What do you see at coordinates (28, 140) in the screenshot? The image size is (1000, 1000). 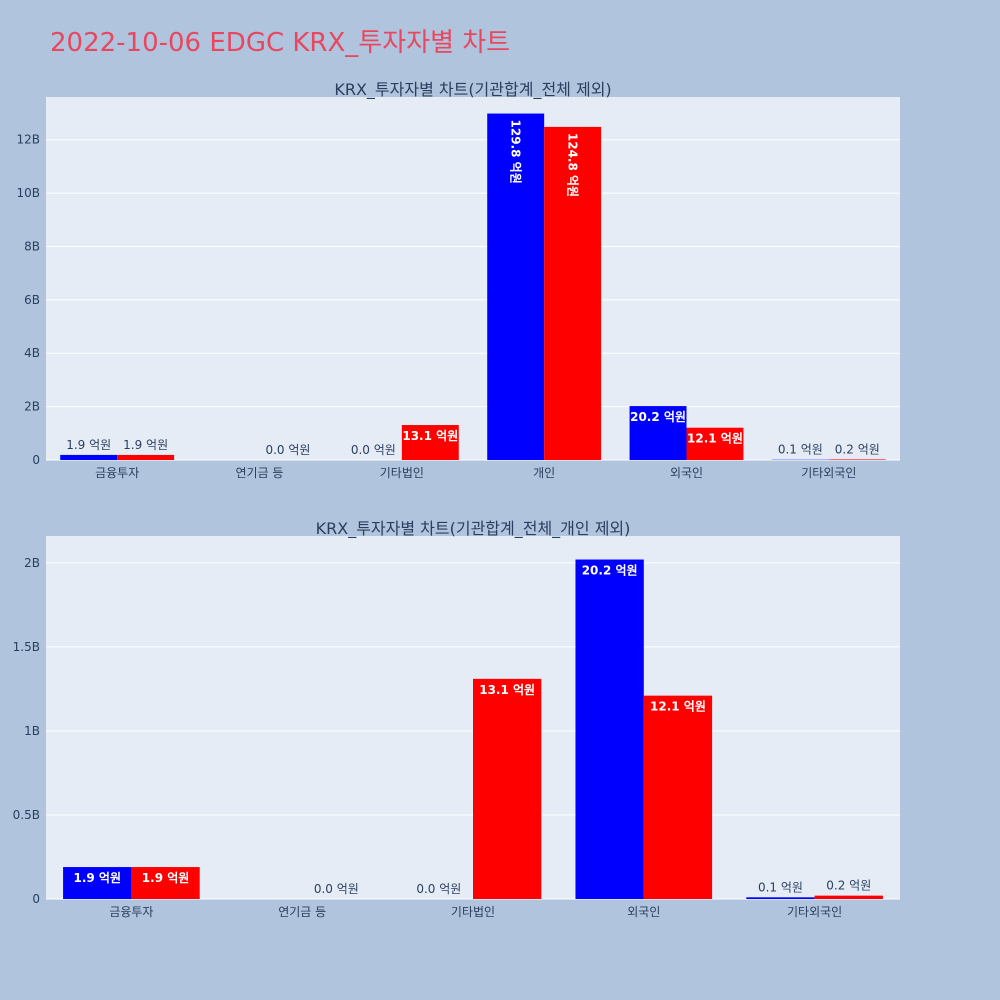 I see `y-tick-label: 12B` at bounding box center [28, 140].